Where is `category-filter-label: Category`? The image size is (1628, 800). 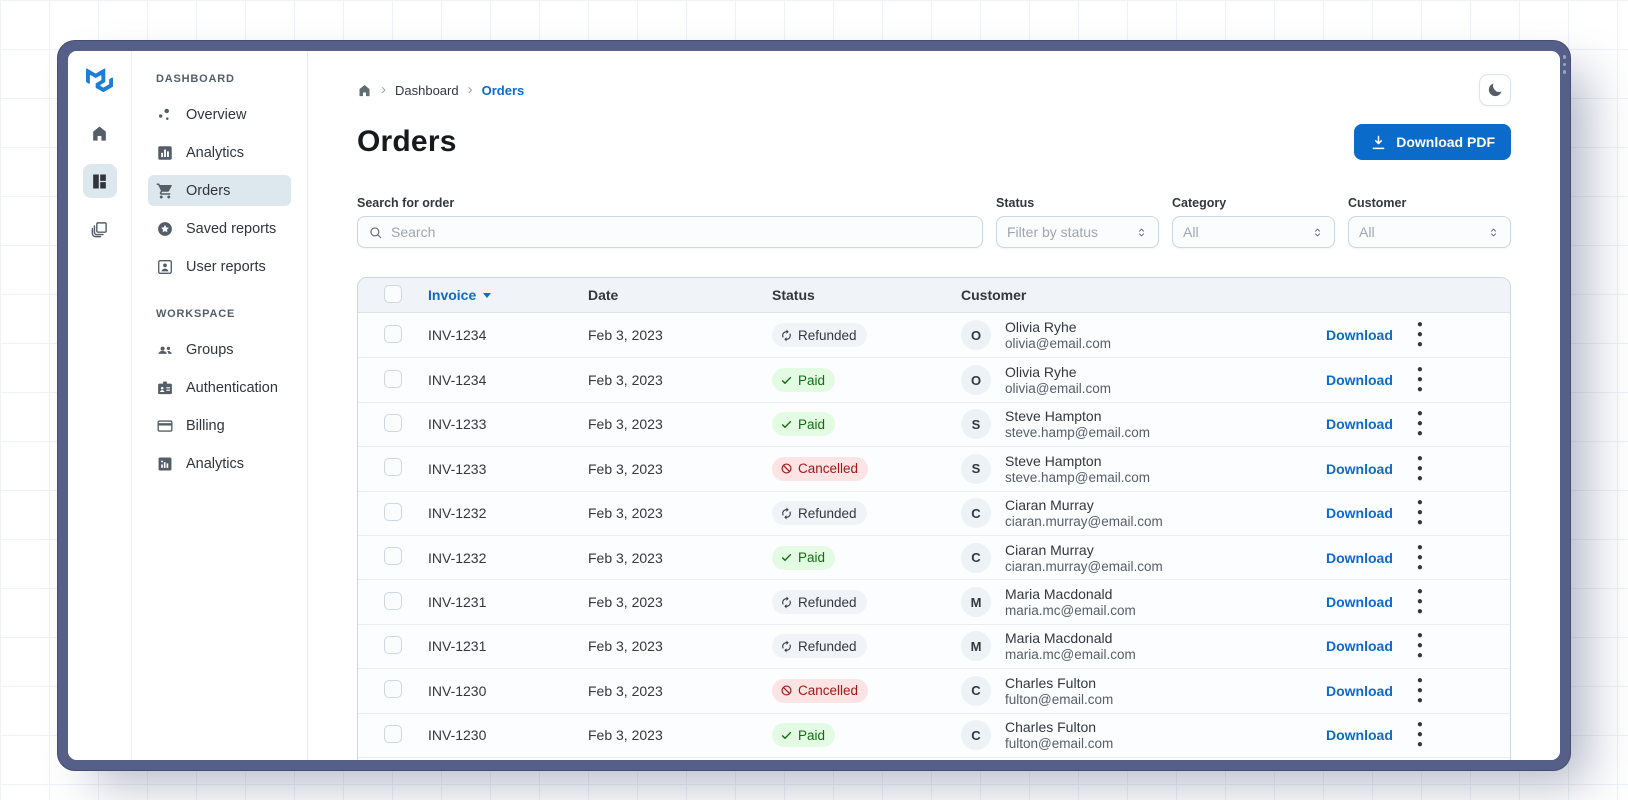 category-filter-label: Category is located at coordinates (1199, 203).